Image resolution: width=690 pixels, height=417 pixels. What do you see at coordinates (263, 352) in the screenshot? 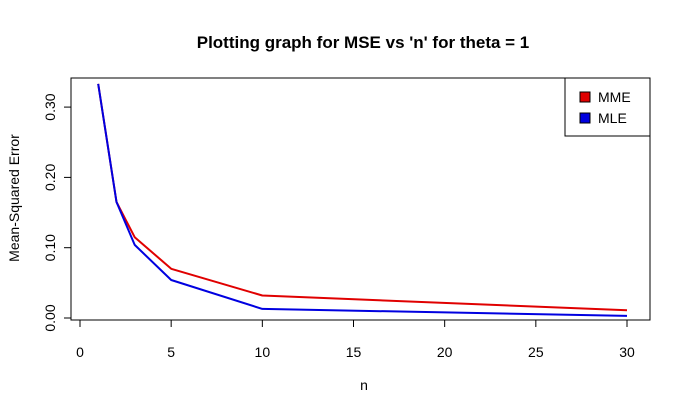
I see `x-tick-label: 10` at bounding box center [263, 352].